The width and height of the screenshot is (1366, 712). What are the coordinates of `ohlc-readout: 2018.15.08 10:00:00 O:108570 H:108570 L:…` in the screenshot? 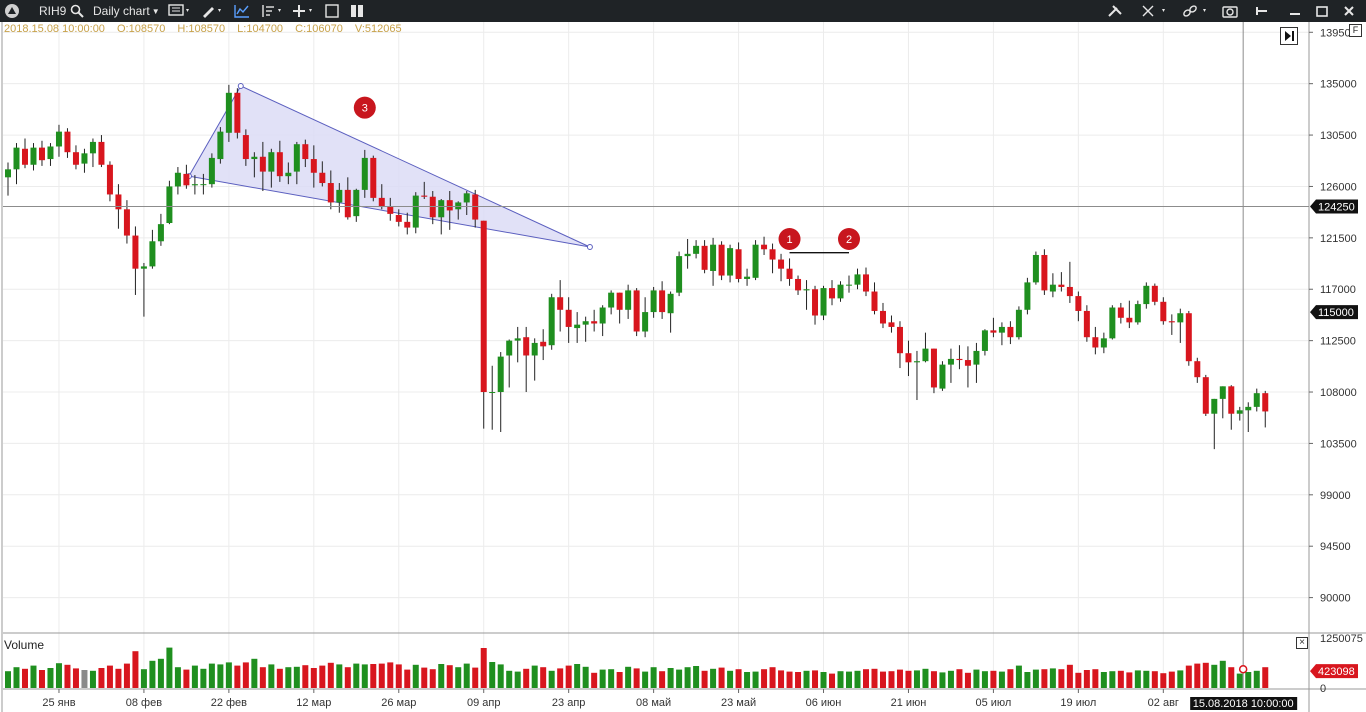 It's located at (207, 29).